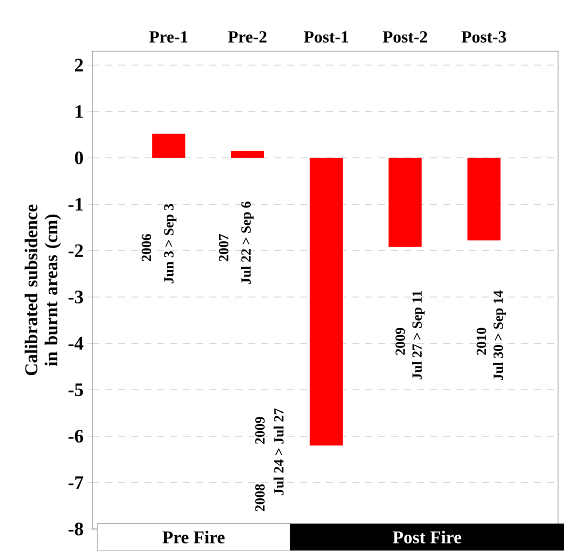 The width and height of the screenshot is (564, 551). What do you see at coordinates (75, 390) in the screenshot?
I see `y-tick-label: -5` at bounding box center [75, 390].